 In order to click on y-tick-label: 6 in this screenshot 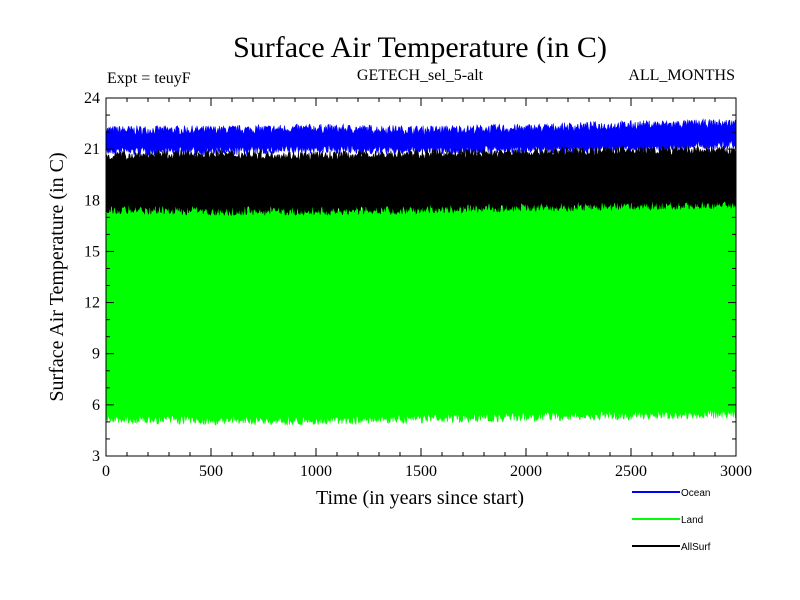, I will do `click(96, 405)`.